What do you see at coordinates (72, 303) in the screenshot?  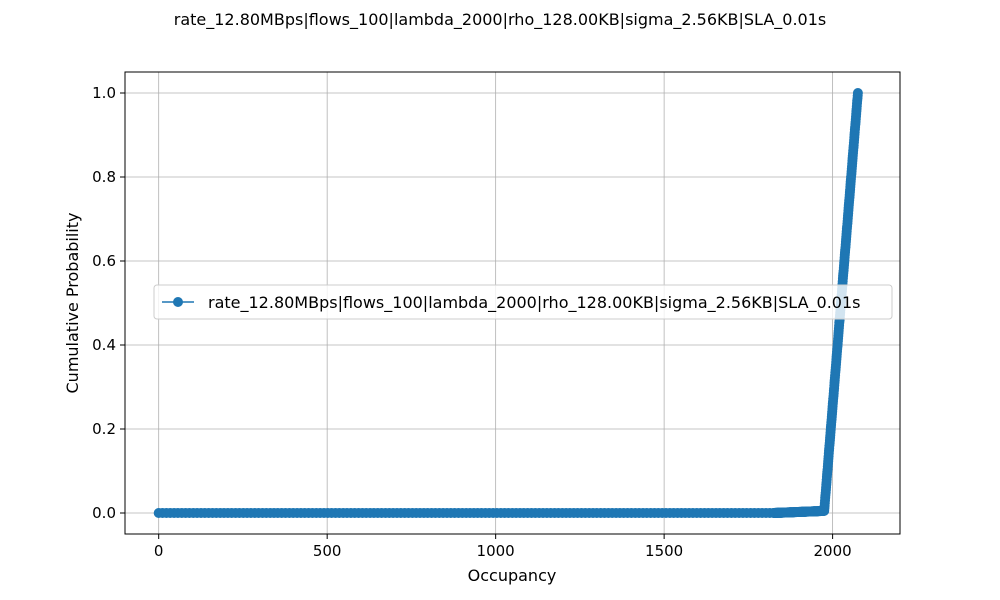 I see `y-axis-label: Cumulative Probability` at bounding box center [72, 303].